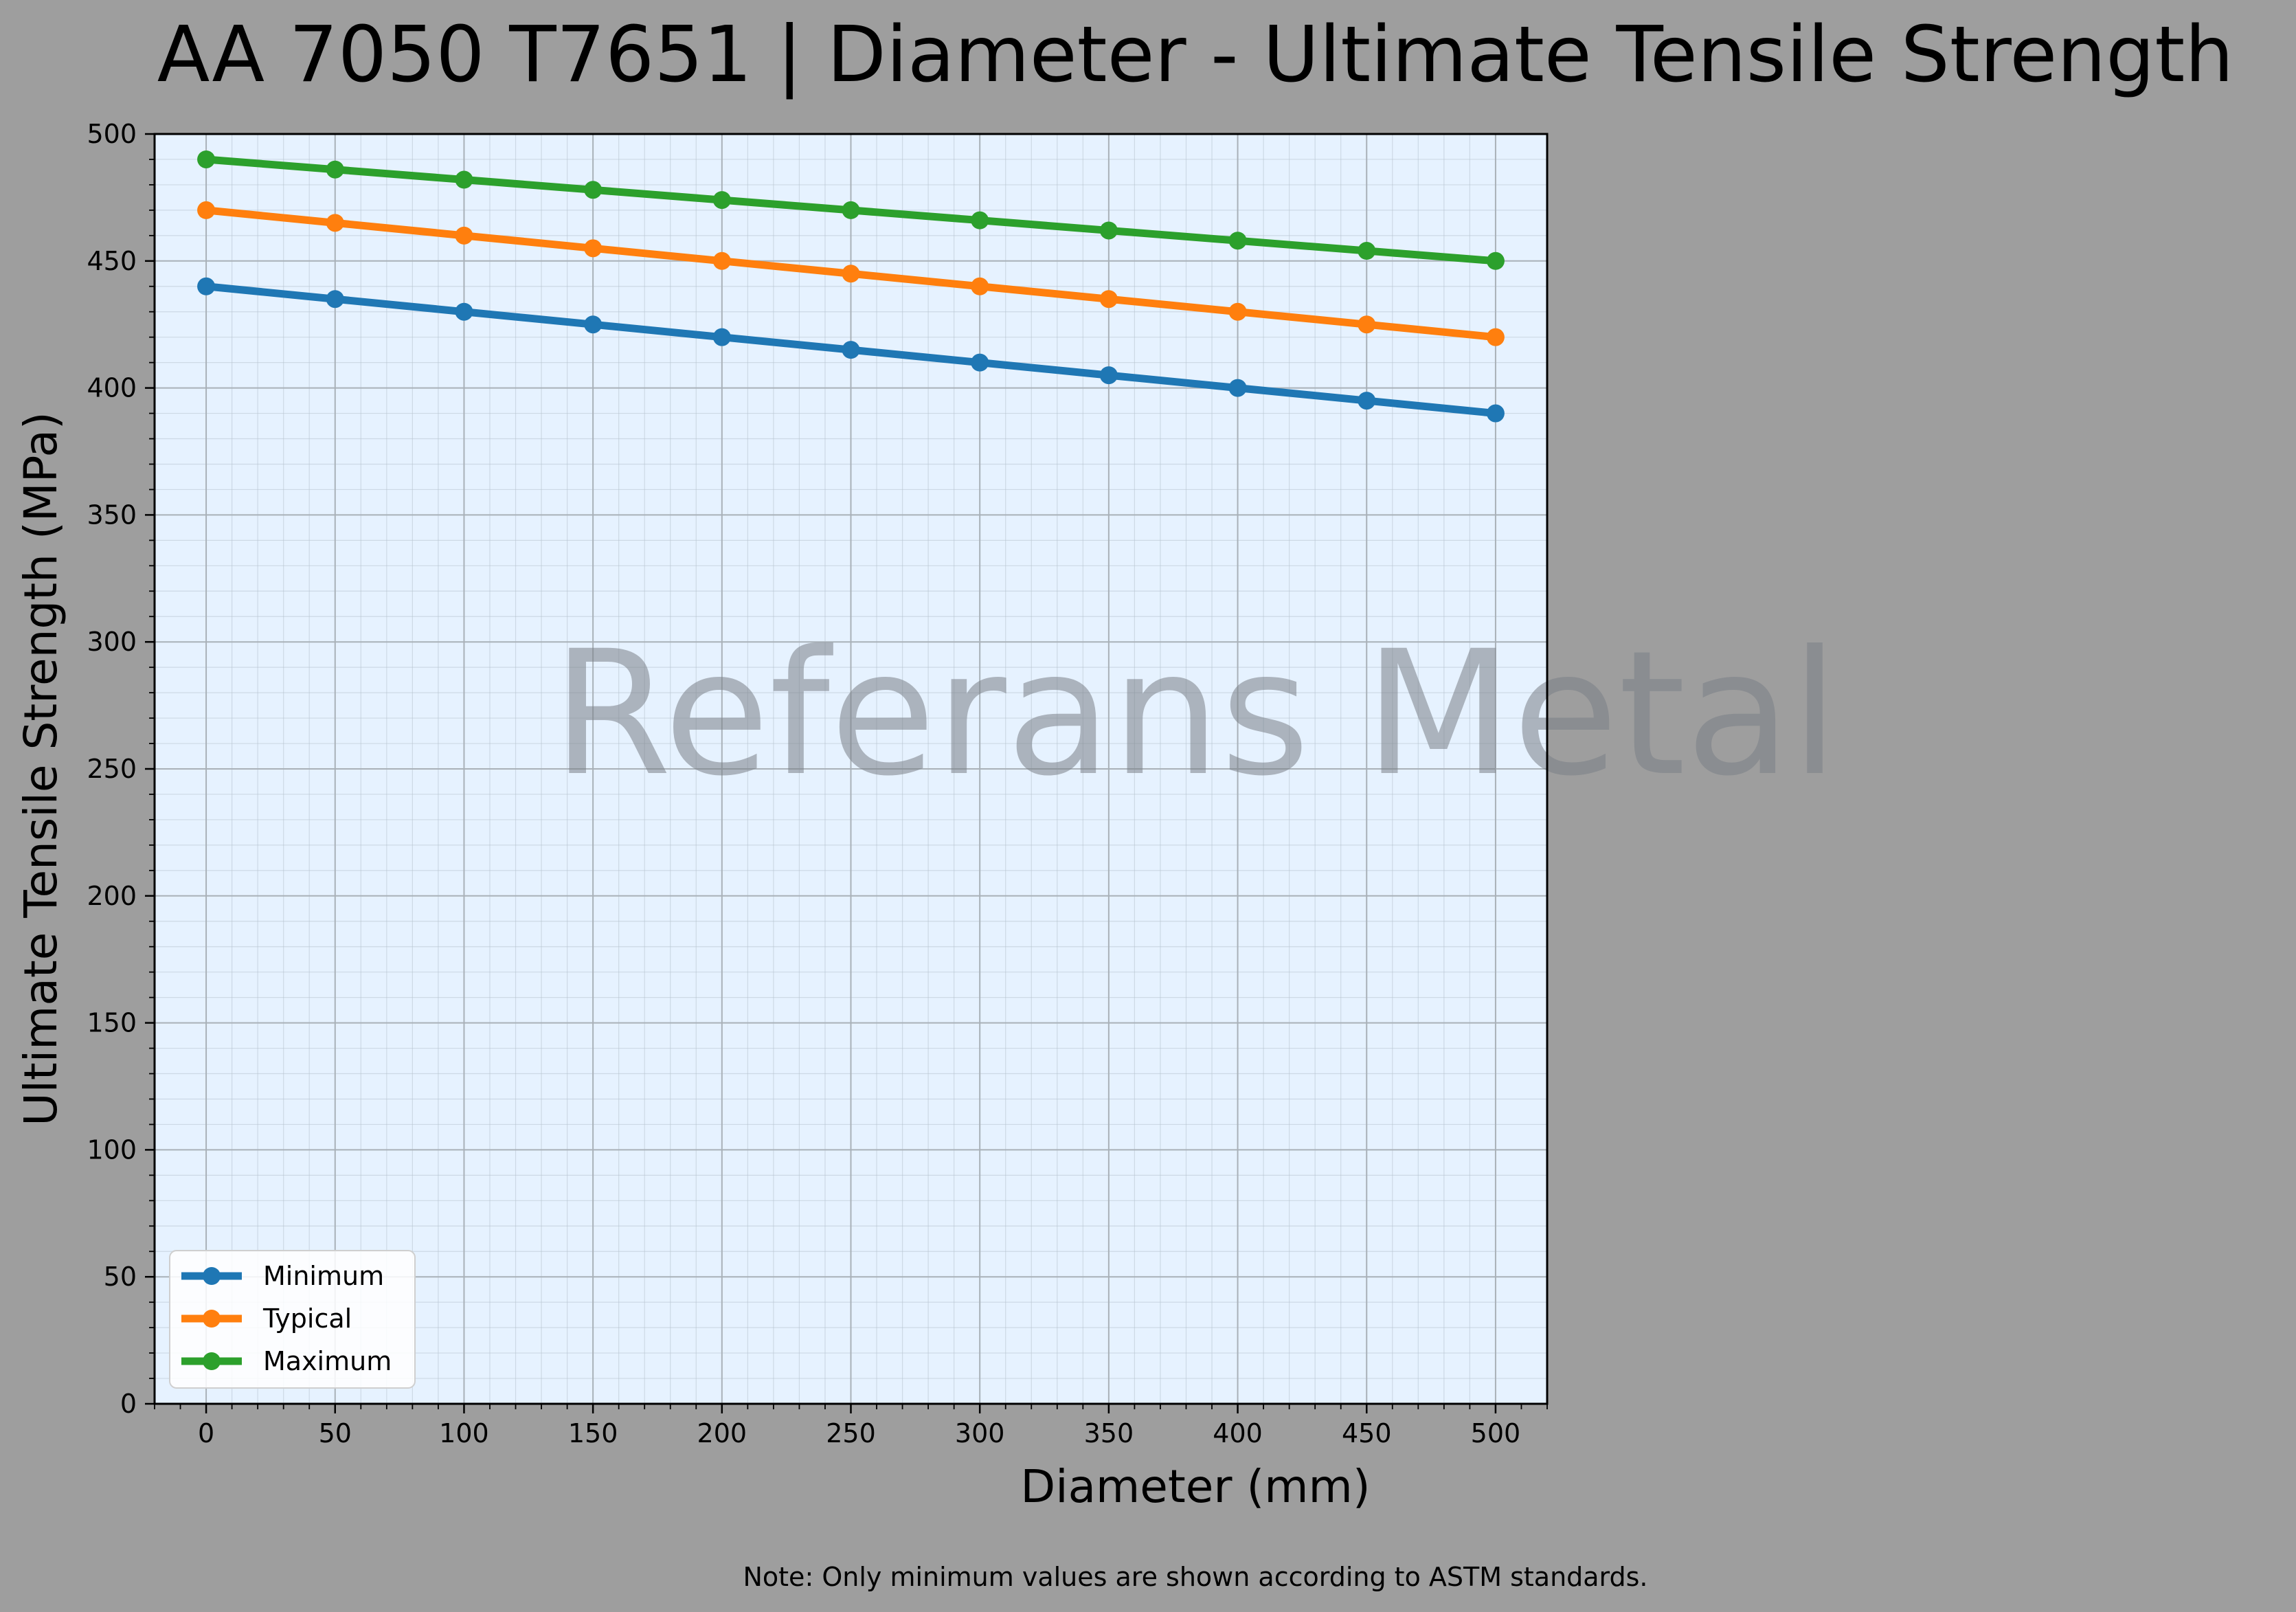 The height and width of the screenshot is (1612, 2296). Describe the element at coordinates (112, 134) in the screenshot. I see `y-tick-label: 500` at that location.